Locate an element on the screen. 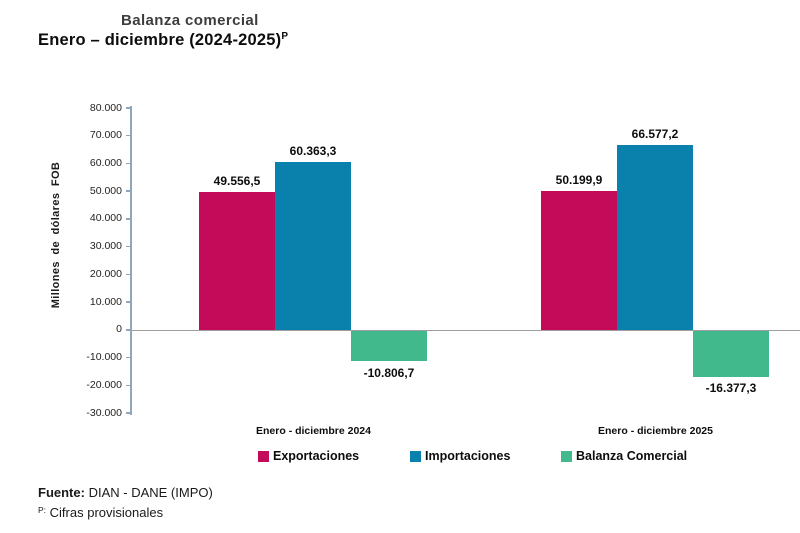 The width and height of the screenshot is (800, 533). y-axis-tick-label: 0 is located at coordinates (119, 329).